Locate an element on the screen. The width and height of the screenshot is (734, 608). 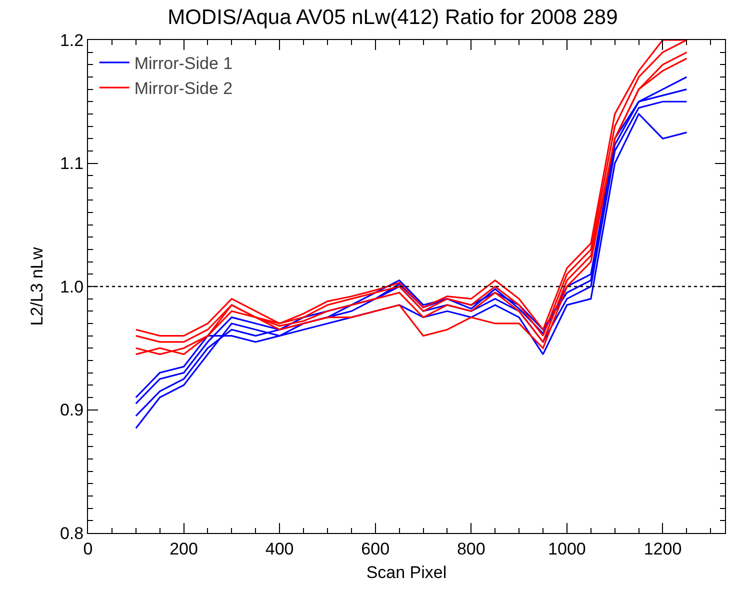
y-tick-label: 0.9 is located at coordinates (72, 410).